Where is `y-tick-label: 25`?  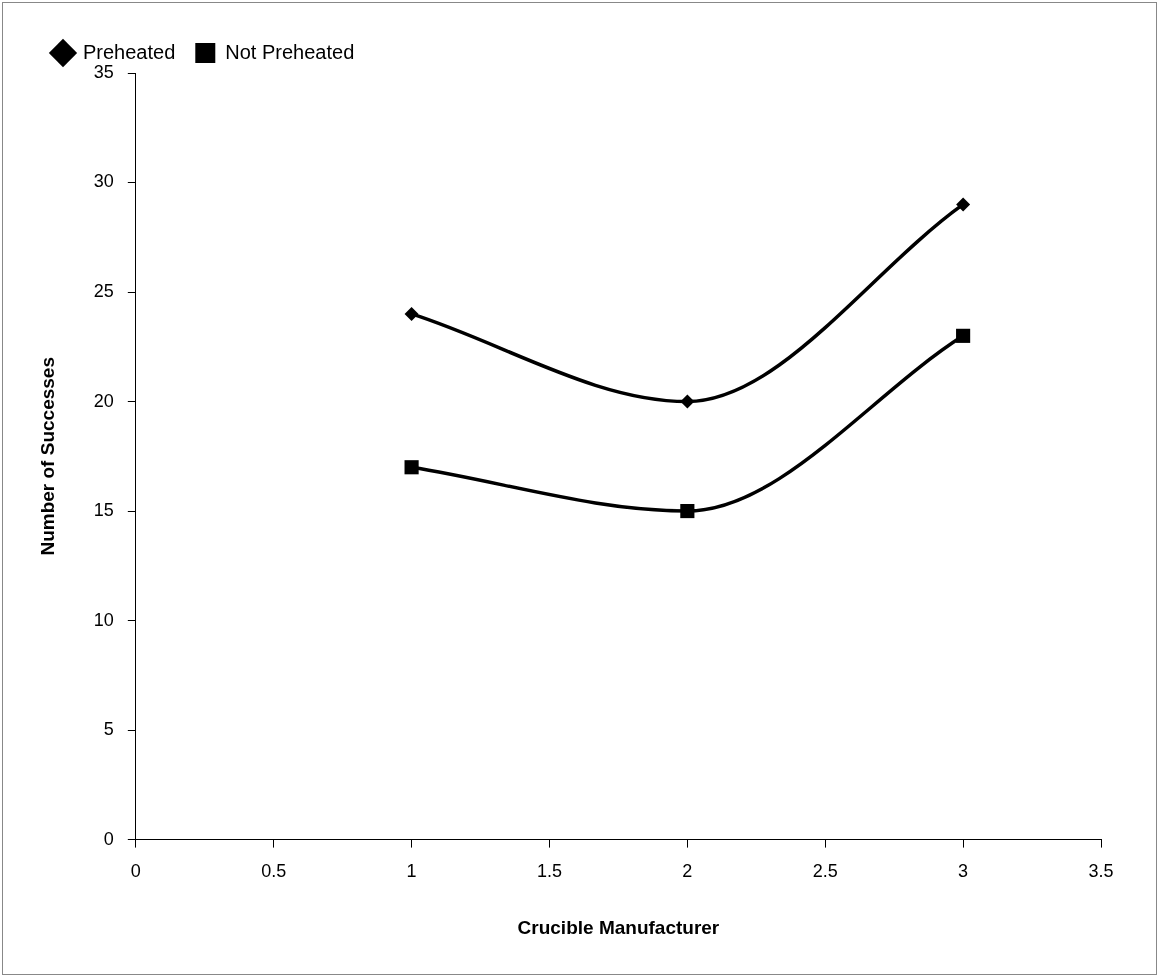 y-tick-label: 25 is located at coordinates (103, 291).